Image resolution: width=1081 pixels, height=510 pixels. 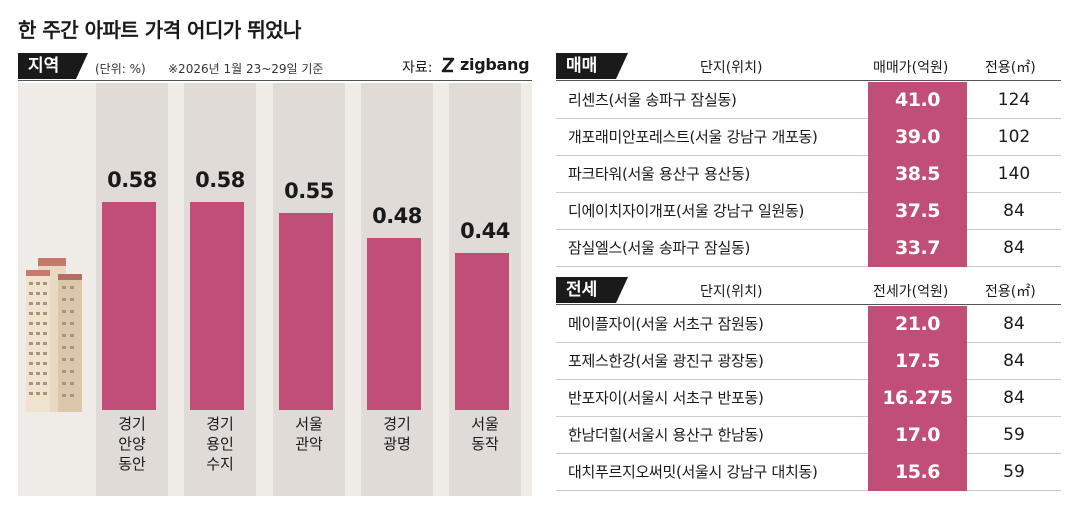 I want to click on jeonse-price: 16.275, so click(x=917, y=398).